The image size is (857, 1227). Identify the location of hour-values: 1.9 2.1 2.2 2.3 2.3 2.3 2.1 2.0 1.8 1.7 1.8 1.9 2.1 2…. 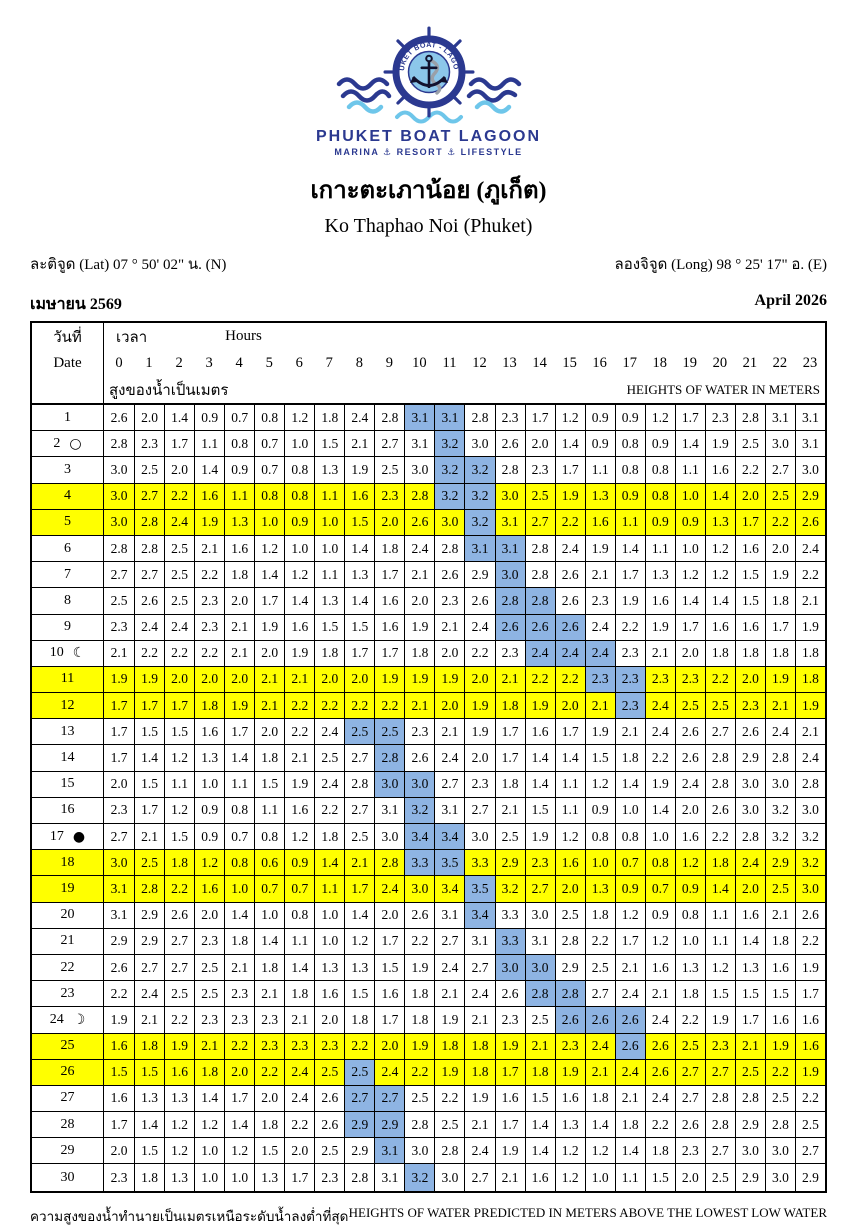
(464, 1020).